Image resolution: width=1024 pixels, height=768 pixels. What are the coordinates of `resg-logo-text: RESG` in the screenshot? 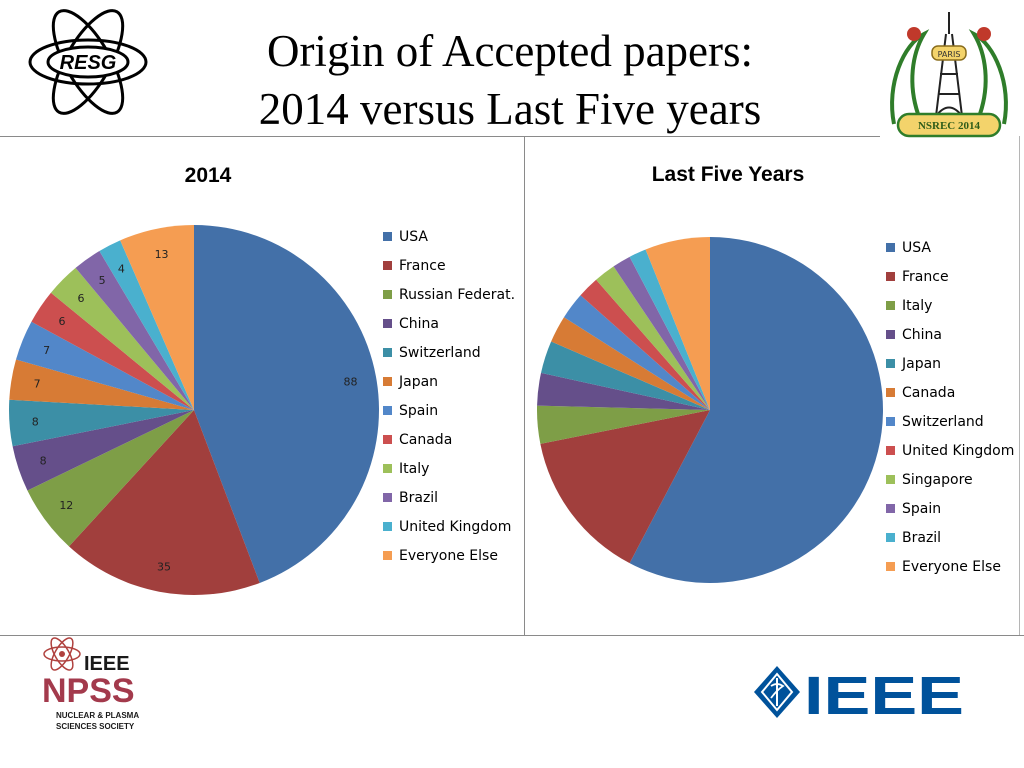 It's located at (88, 63).